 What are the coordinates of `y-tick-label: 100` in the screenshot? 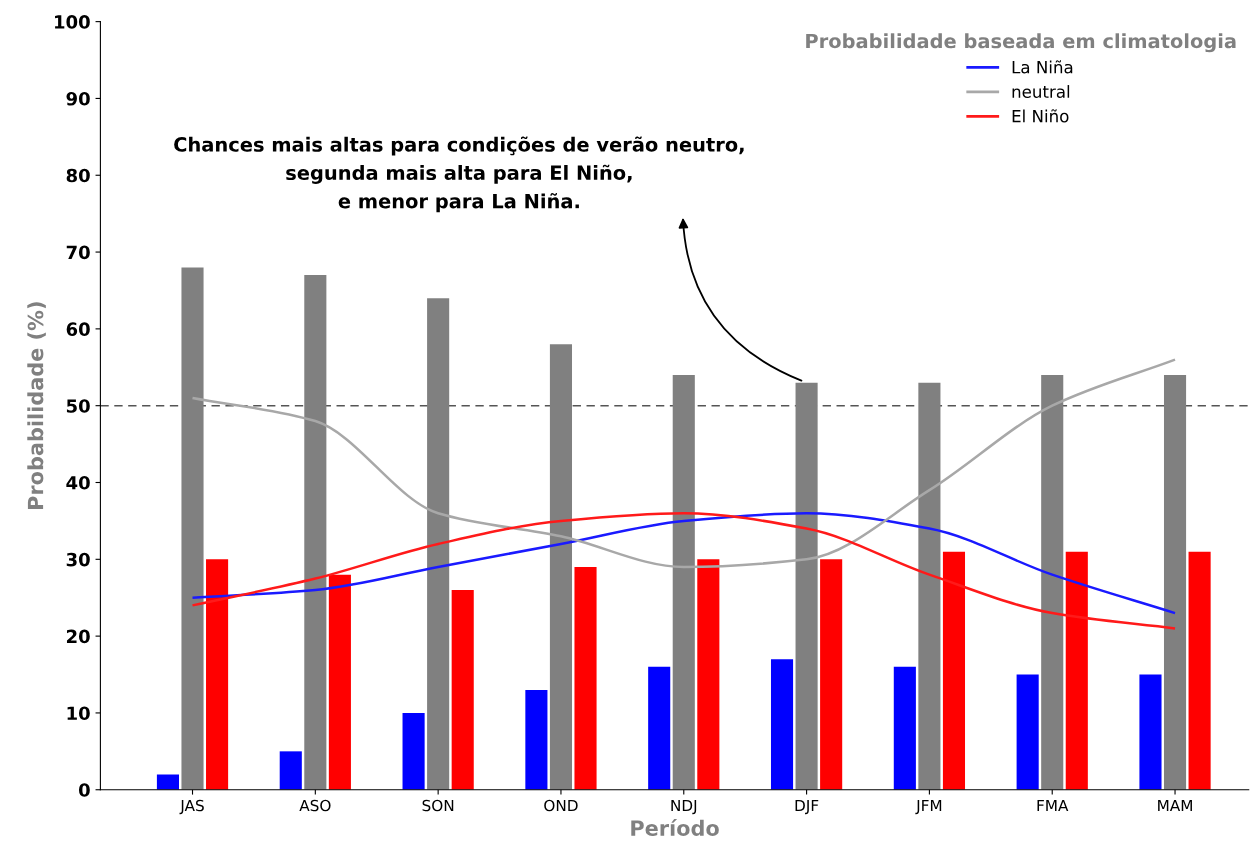 It's located at (72, 22).